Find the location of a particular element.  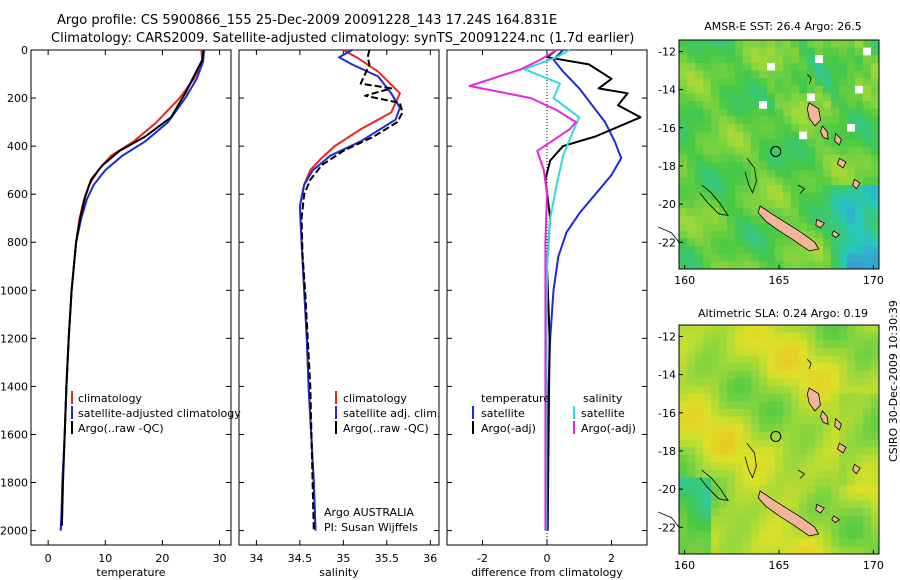

reef-torres is located at coordinates (809, 364).